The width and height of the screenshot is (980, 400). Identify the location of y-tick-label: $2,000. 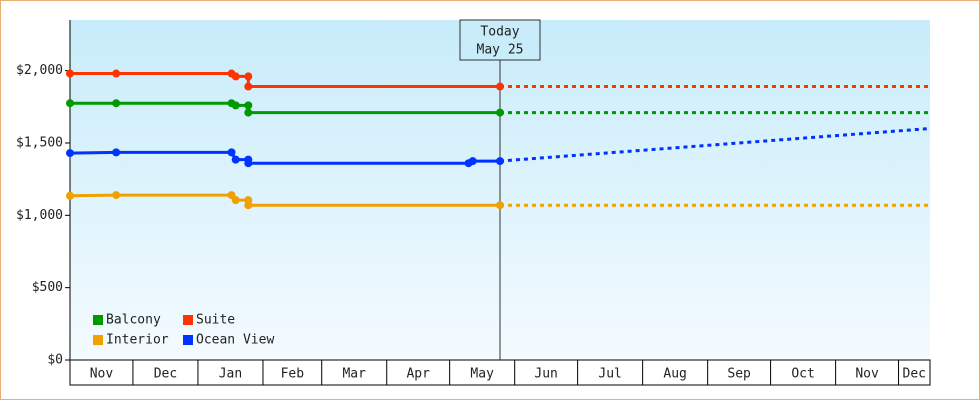
(39, 70).